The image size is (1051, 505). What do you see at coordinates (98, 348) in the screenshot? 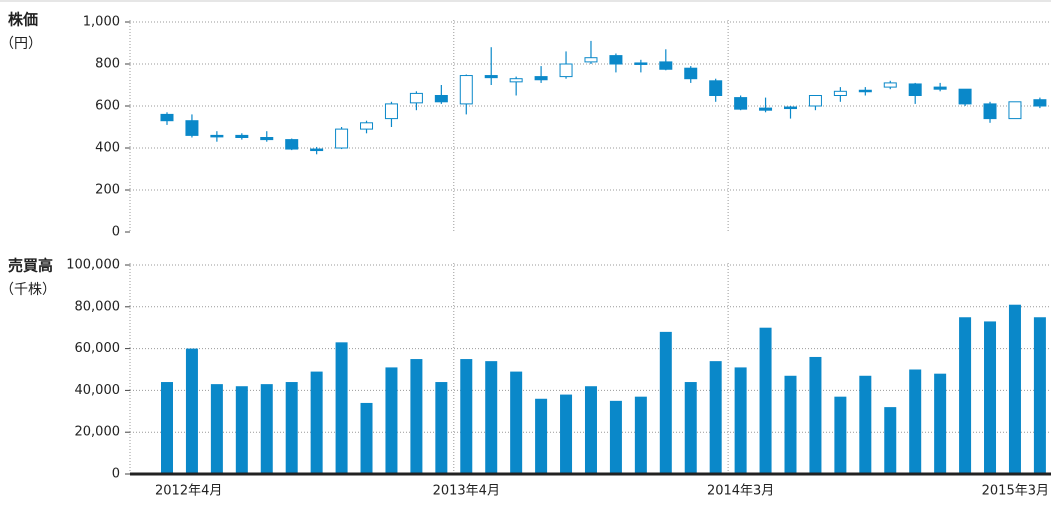
I see `y-tick-label: 60,000` at bounding box center [98, 348].